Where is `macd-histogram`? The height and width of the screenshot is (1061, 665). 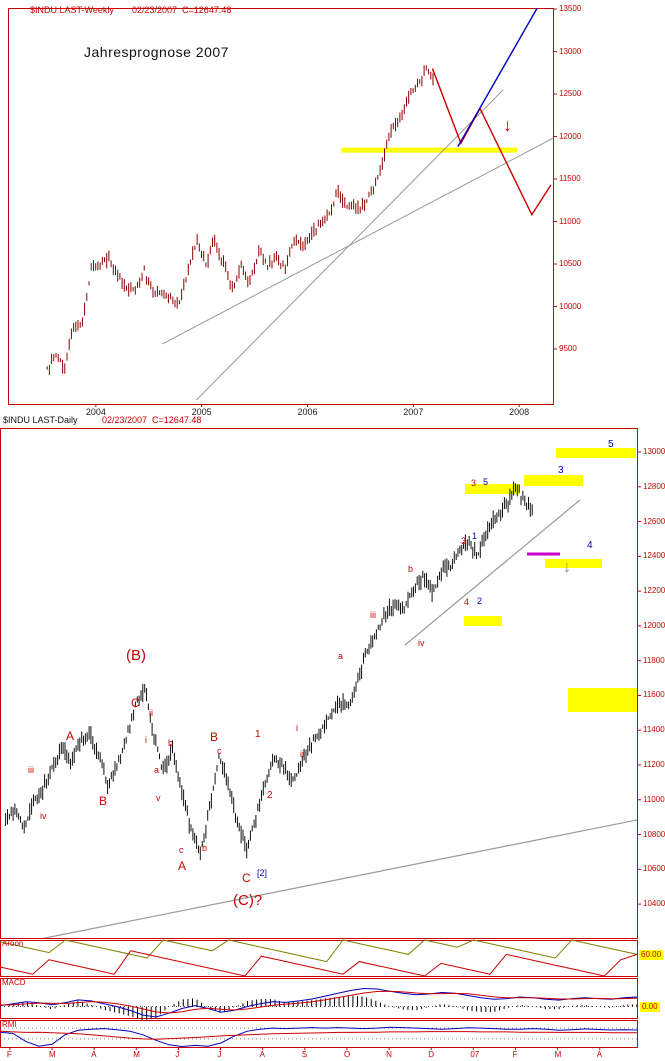 macd-histogram is located at coordinates (319, 1008).